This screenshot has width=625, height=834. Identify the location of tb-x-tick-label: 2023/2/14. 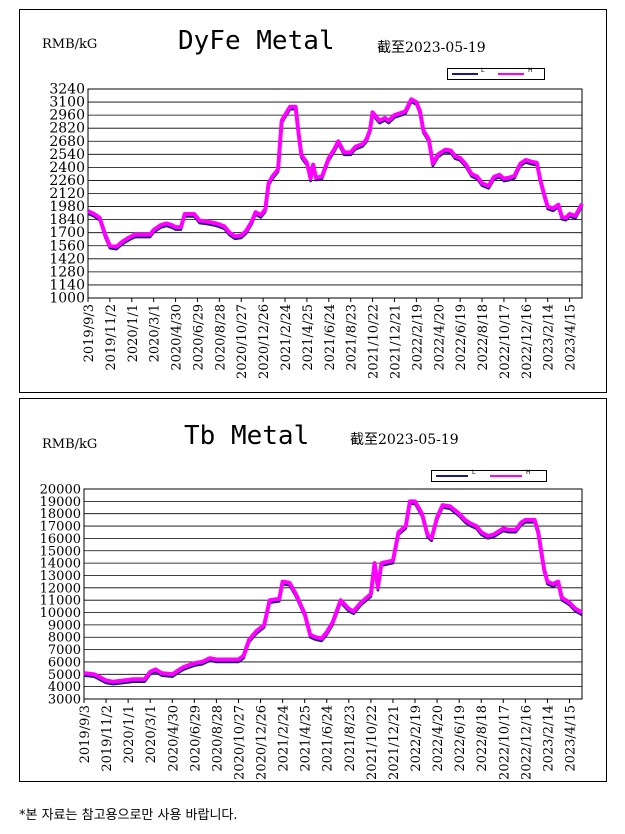
(548, 738).